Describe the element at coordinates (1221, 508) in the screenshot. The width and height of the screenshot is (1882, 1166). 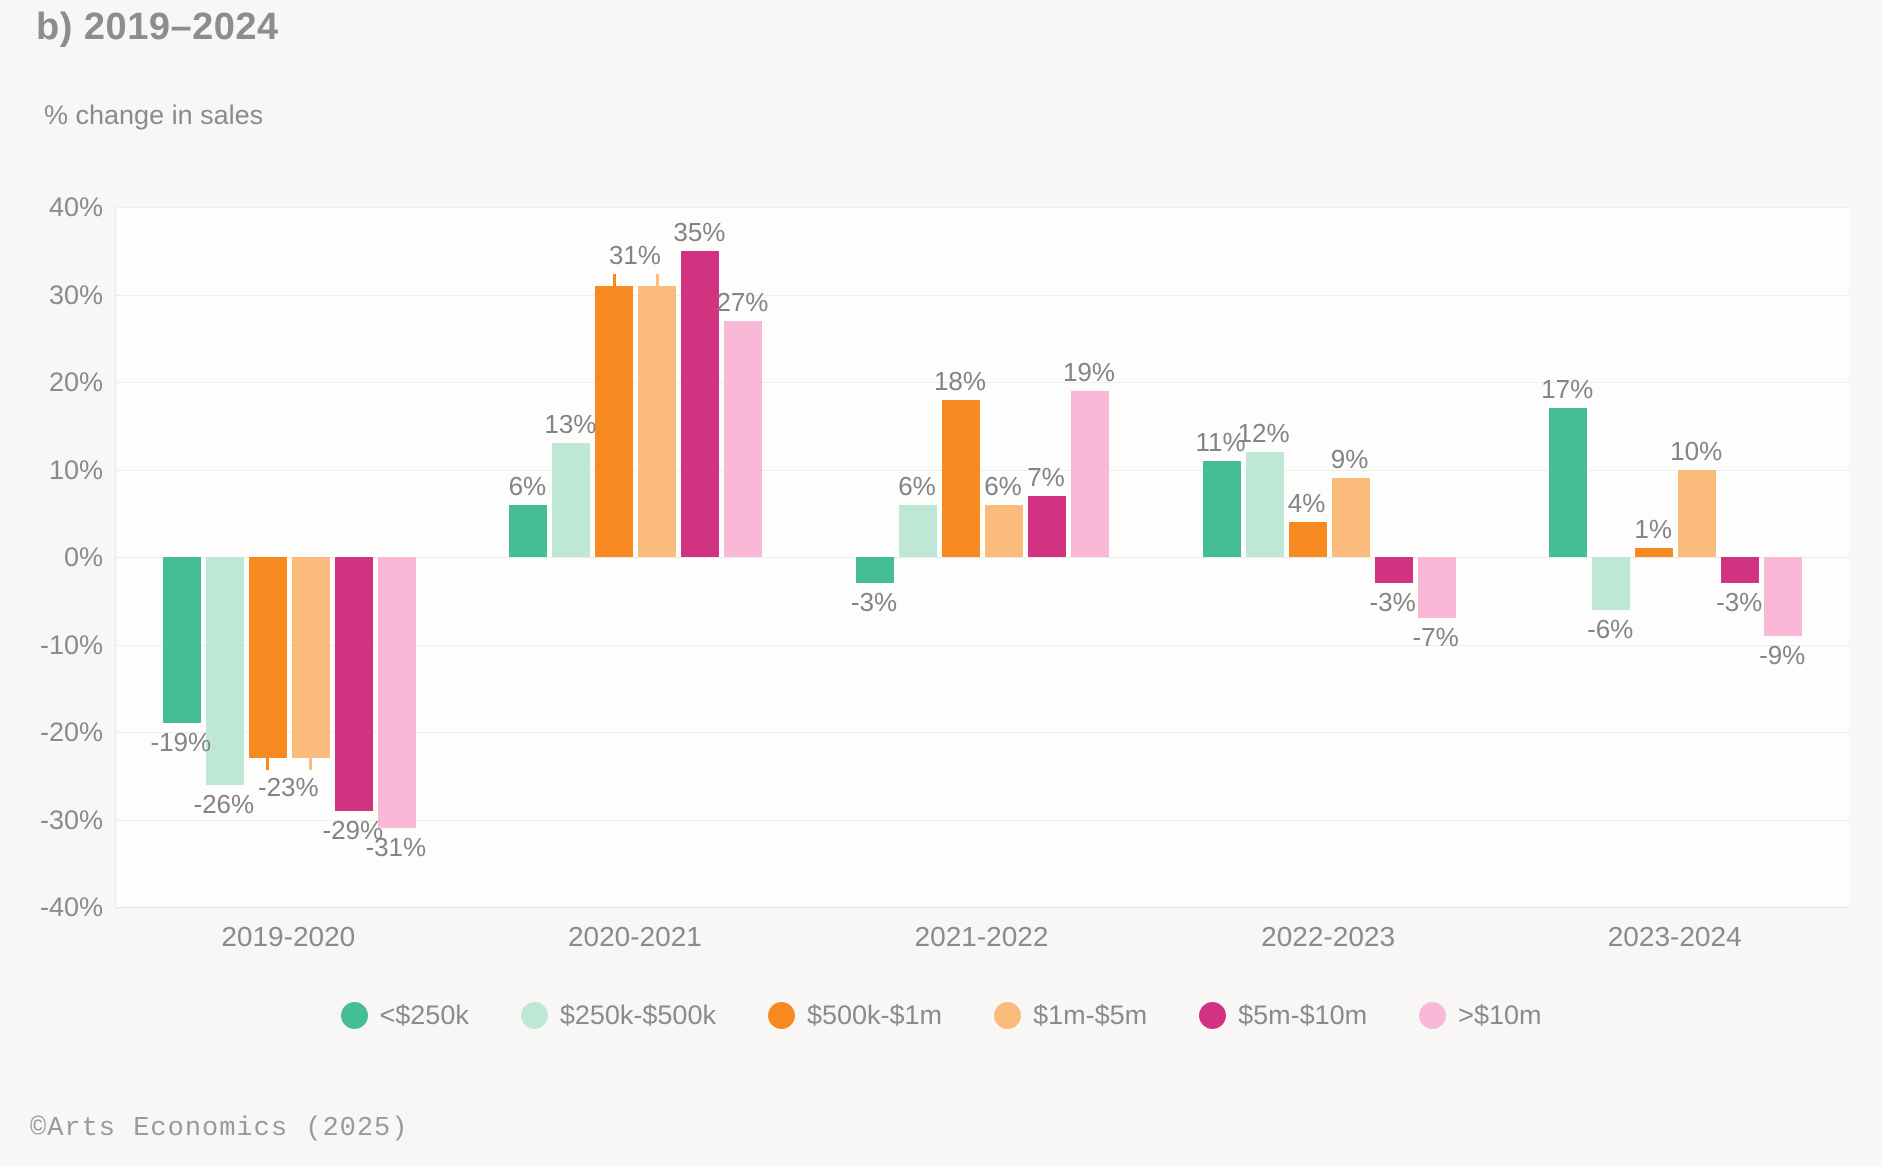
I see `bar-<$250k-2022-2023` at that location.